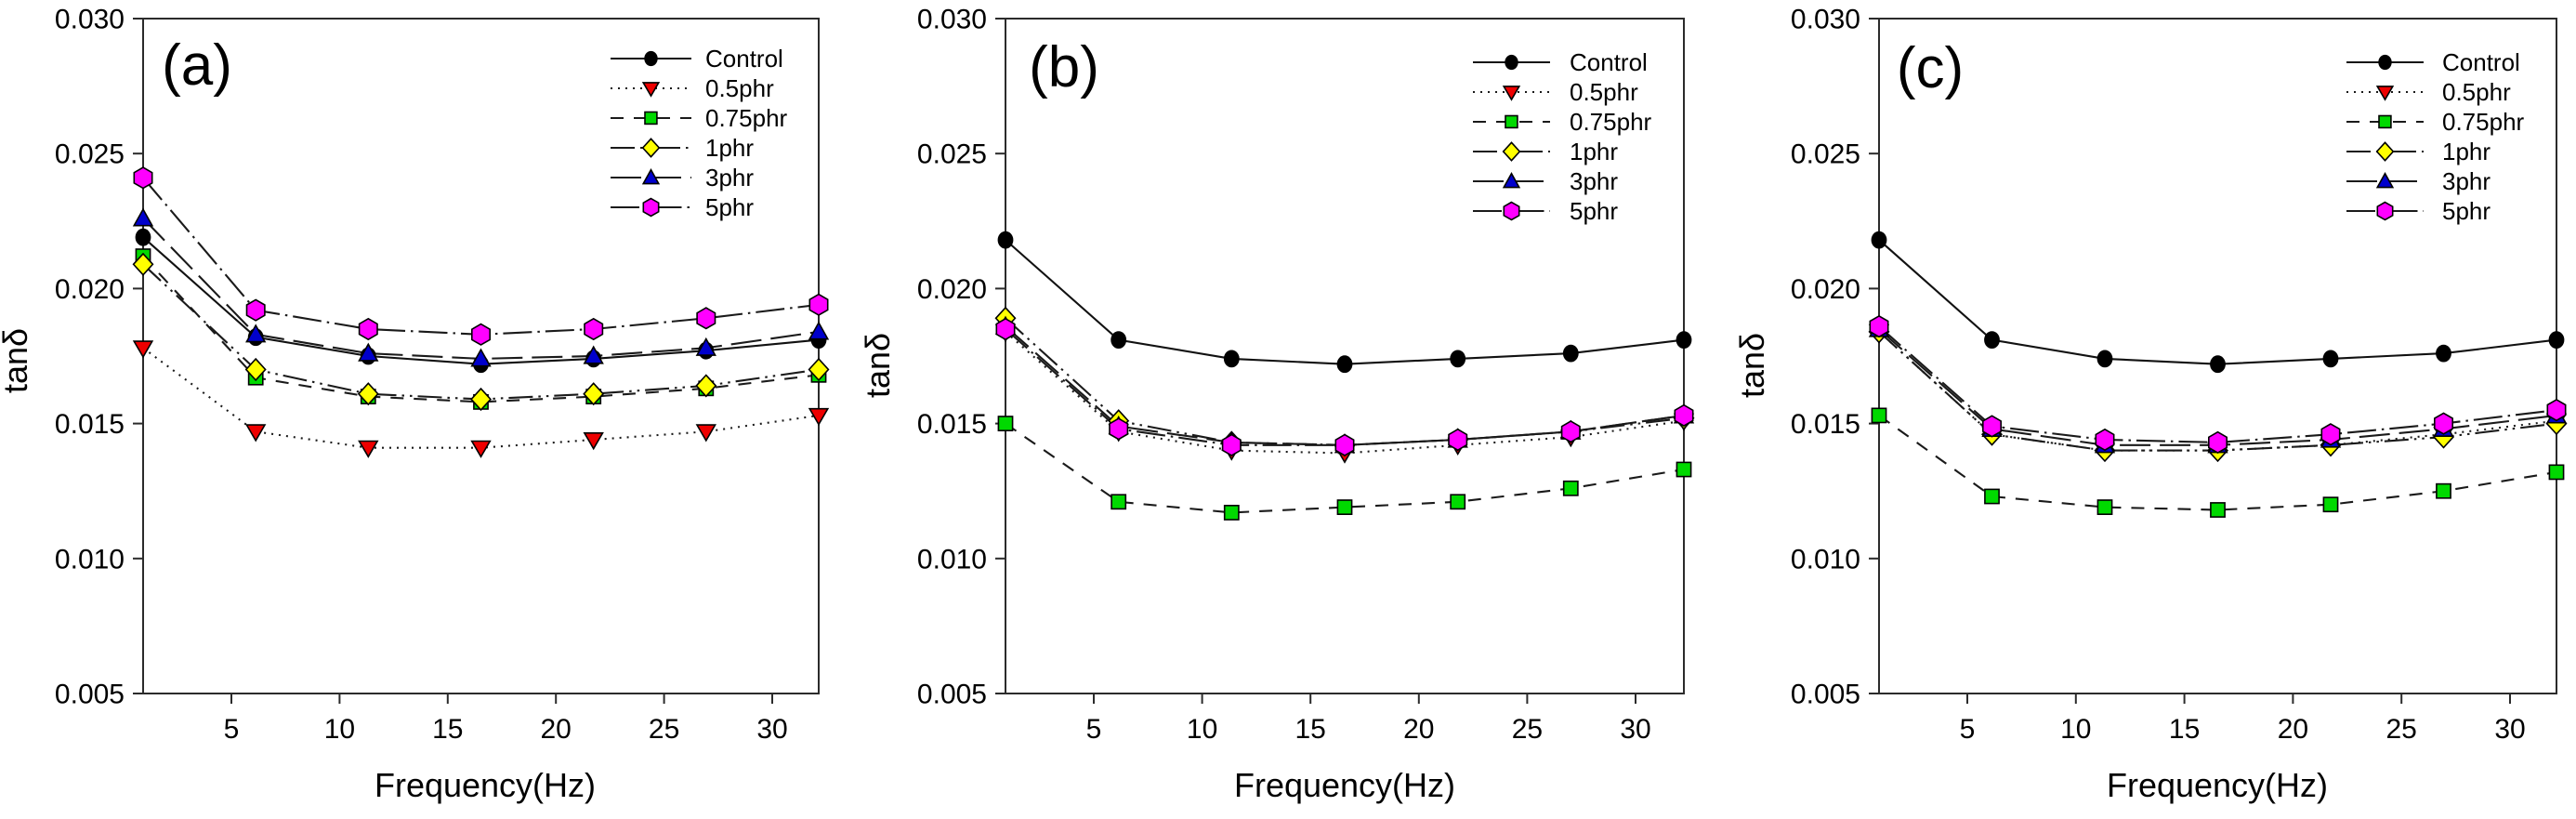 Image resolution: width=2576 pixels, height=819 pixels. What do you see at coordinates (1930, 68) in the screenshot?
I see `svg-text: (c)` at bounding box center [1930, 68].